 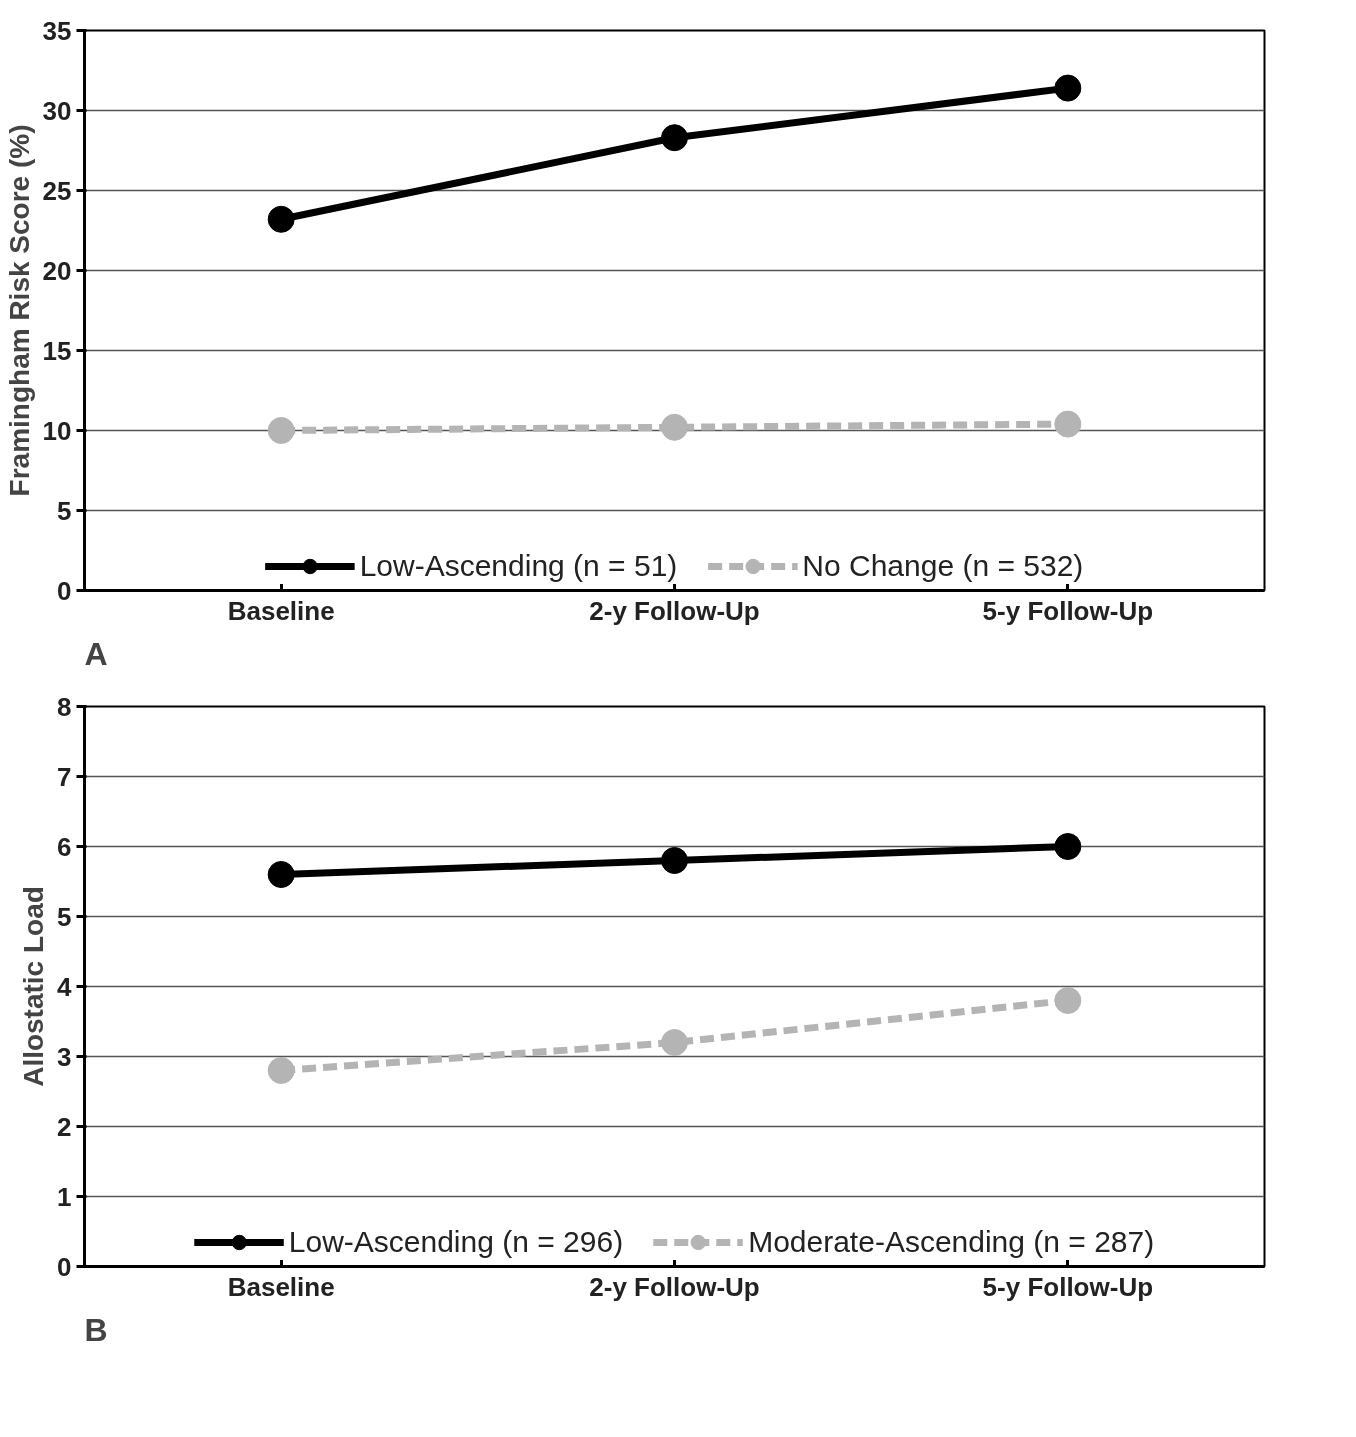 I want to click on y-tick-label: 1, so click(x=64, y=1196).